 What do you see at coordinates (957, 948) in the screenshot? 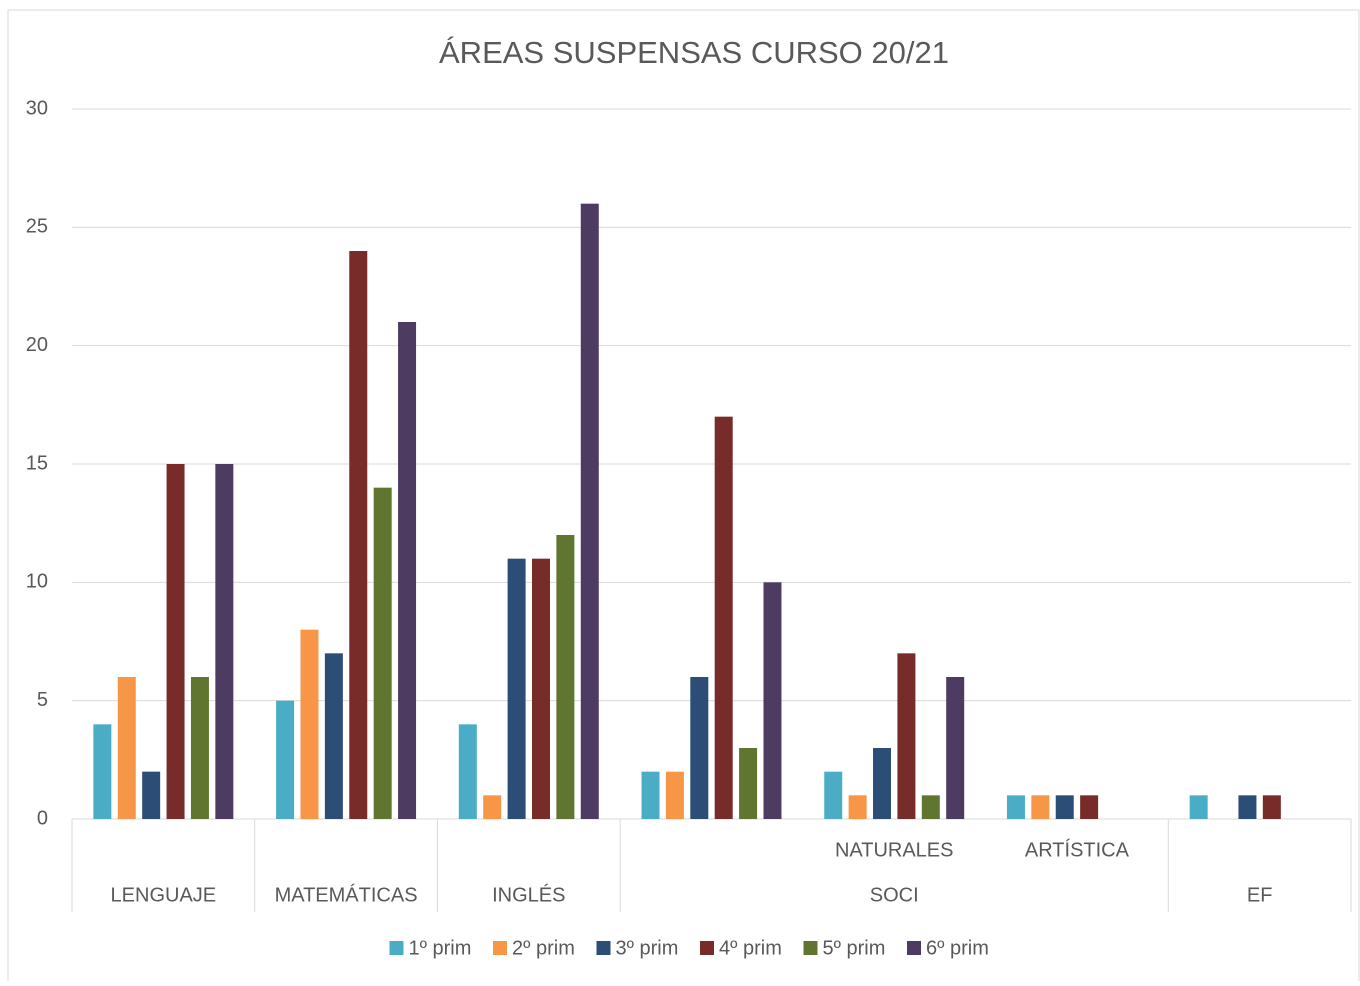
I see `legend-label: 6º prim` at bounding box center [957, 948].